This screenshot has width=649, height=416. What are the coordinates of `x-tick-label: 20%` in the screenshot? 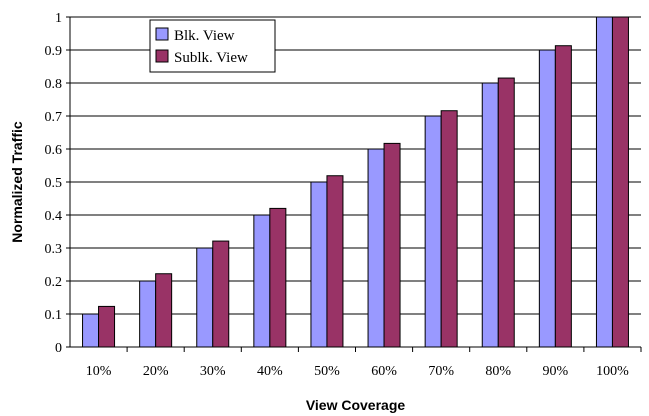 It's located at (156, 371).